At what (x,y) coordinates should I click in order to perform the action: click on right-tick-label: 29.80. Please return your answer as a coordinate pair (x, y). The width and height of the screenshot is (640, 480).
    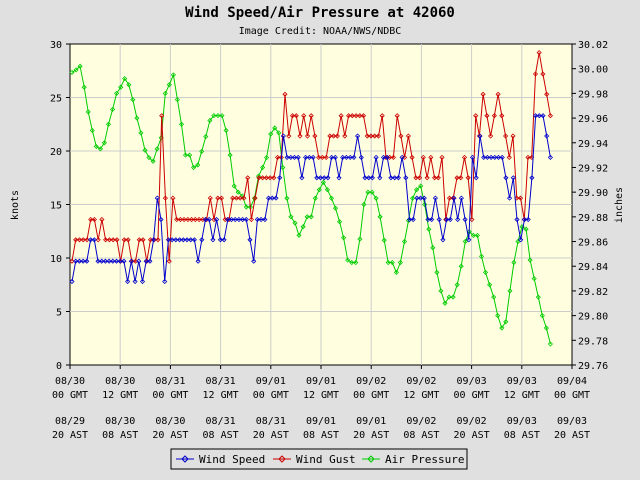
    Looking at the image, I should click on (593, 317).